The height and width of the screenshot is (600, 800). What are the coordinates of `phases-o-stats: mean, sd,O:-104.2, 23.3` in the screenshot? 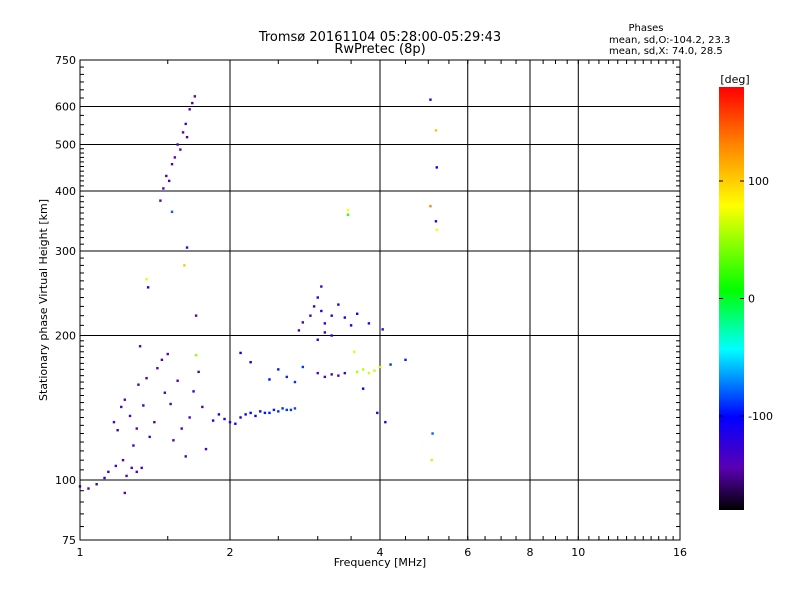 It's located at (669, 40).